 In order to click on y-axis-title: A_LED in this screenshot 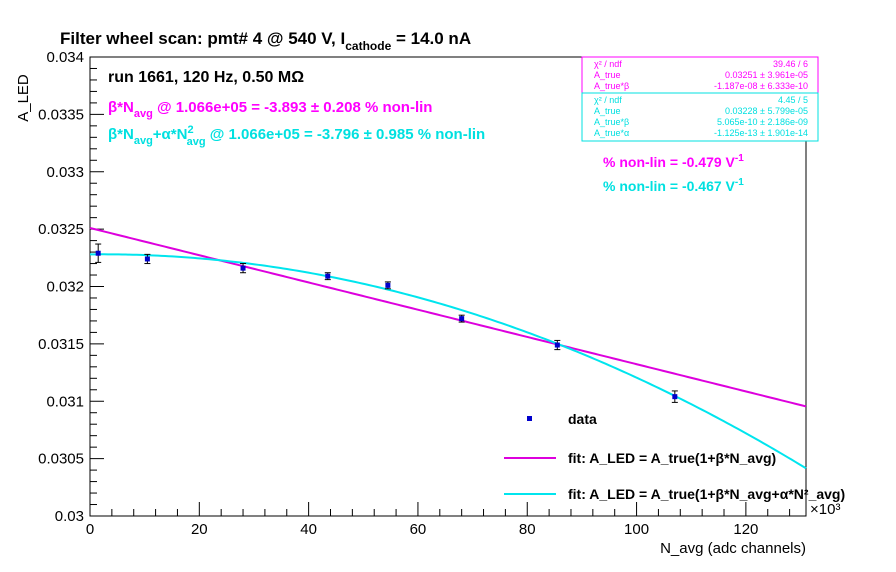, I will do `click(23, 98)`.